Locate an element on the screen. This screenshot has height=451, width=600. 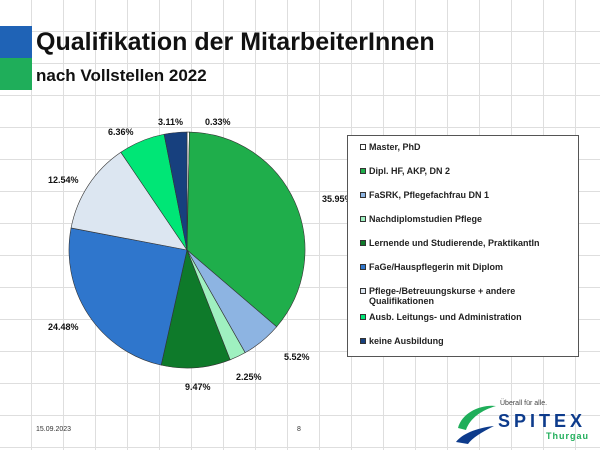
pie-data-label: 5.52% is located at coordinates (297, 357).